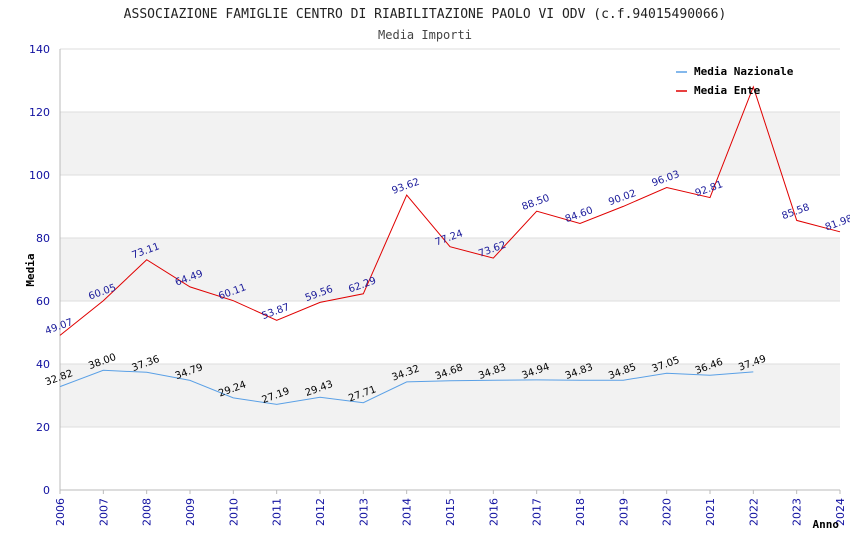 This screenshot has width=850, height=550. Describe the element at coordinates (623, 512) in the screenshot. I see `x-tick-label: 2019` at that location.